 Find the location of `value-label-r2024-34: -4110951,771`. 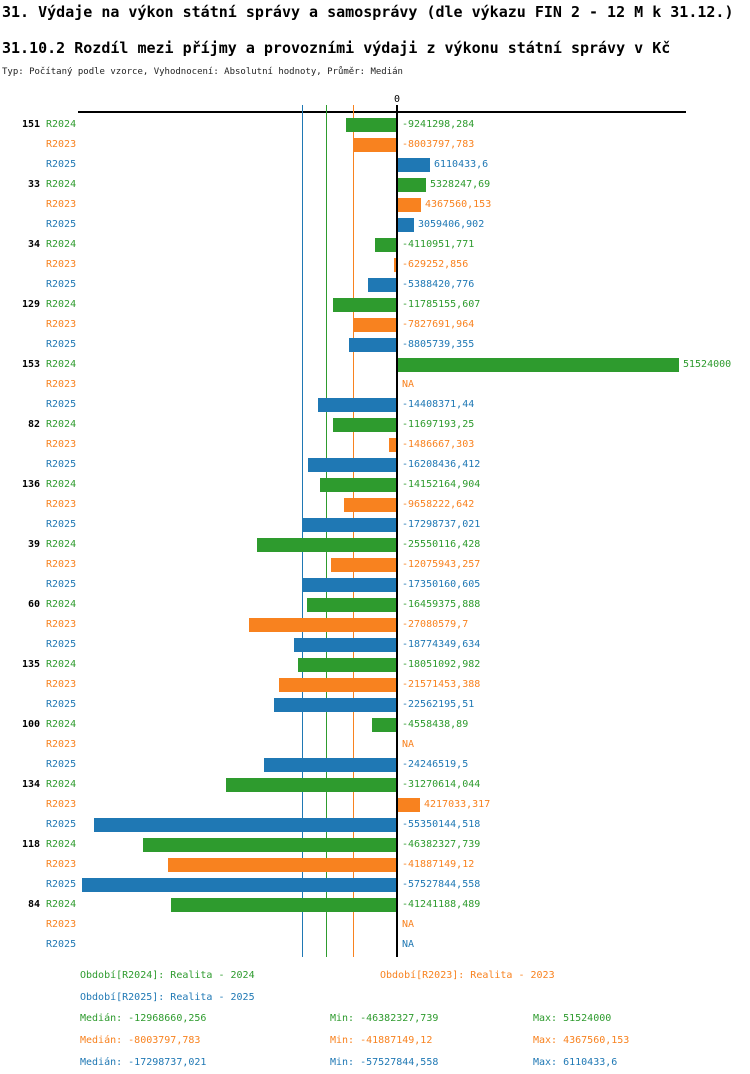

value-label-r2024-34: -4110951,771 is located at coordinates (438, 244).